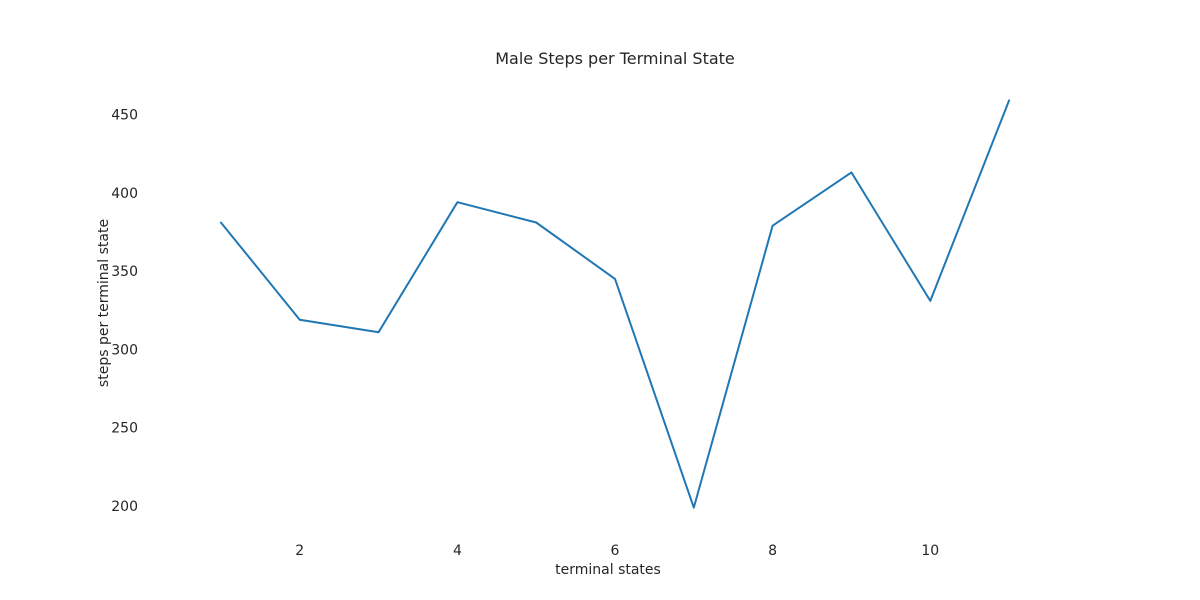  Describe the element at coordinates (772, 551) in the screenshot. I see `x-tick-label: 8` at that location.